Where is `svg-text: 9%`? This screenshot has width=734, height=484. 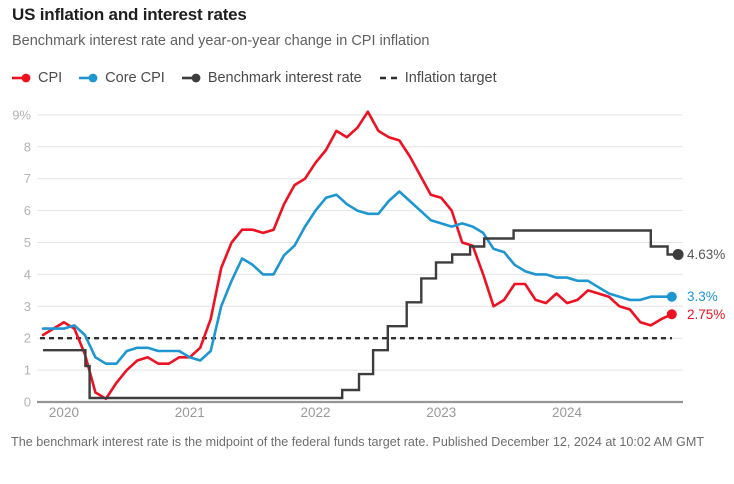
svg-text: 9% is located at coordinates (21, 114).